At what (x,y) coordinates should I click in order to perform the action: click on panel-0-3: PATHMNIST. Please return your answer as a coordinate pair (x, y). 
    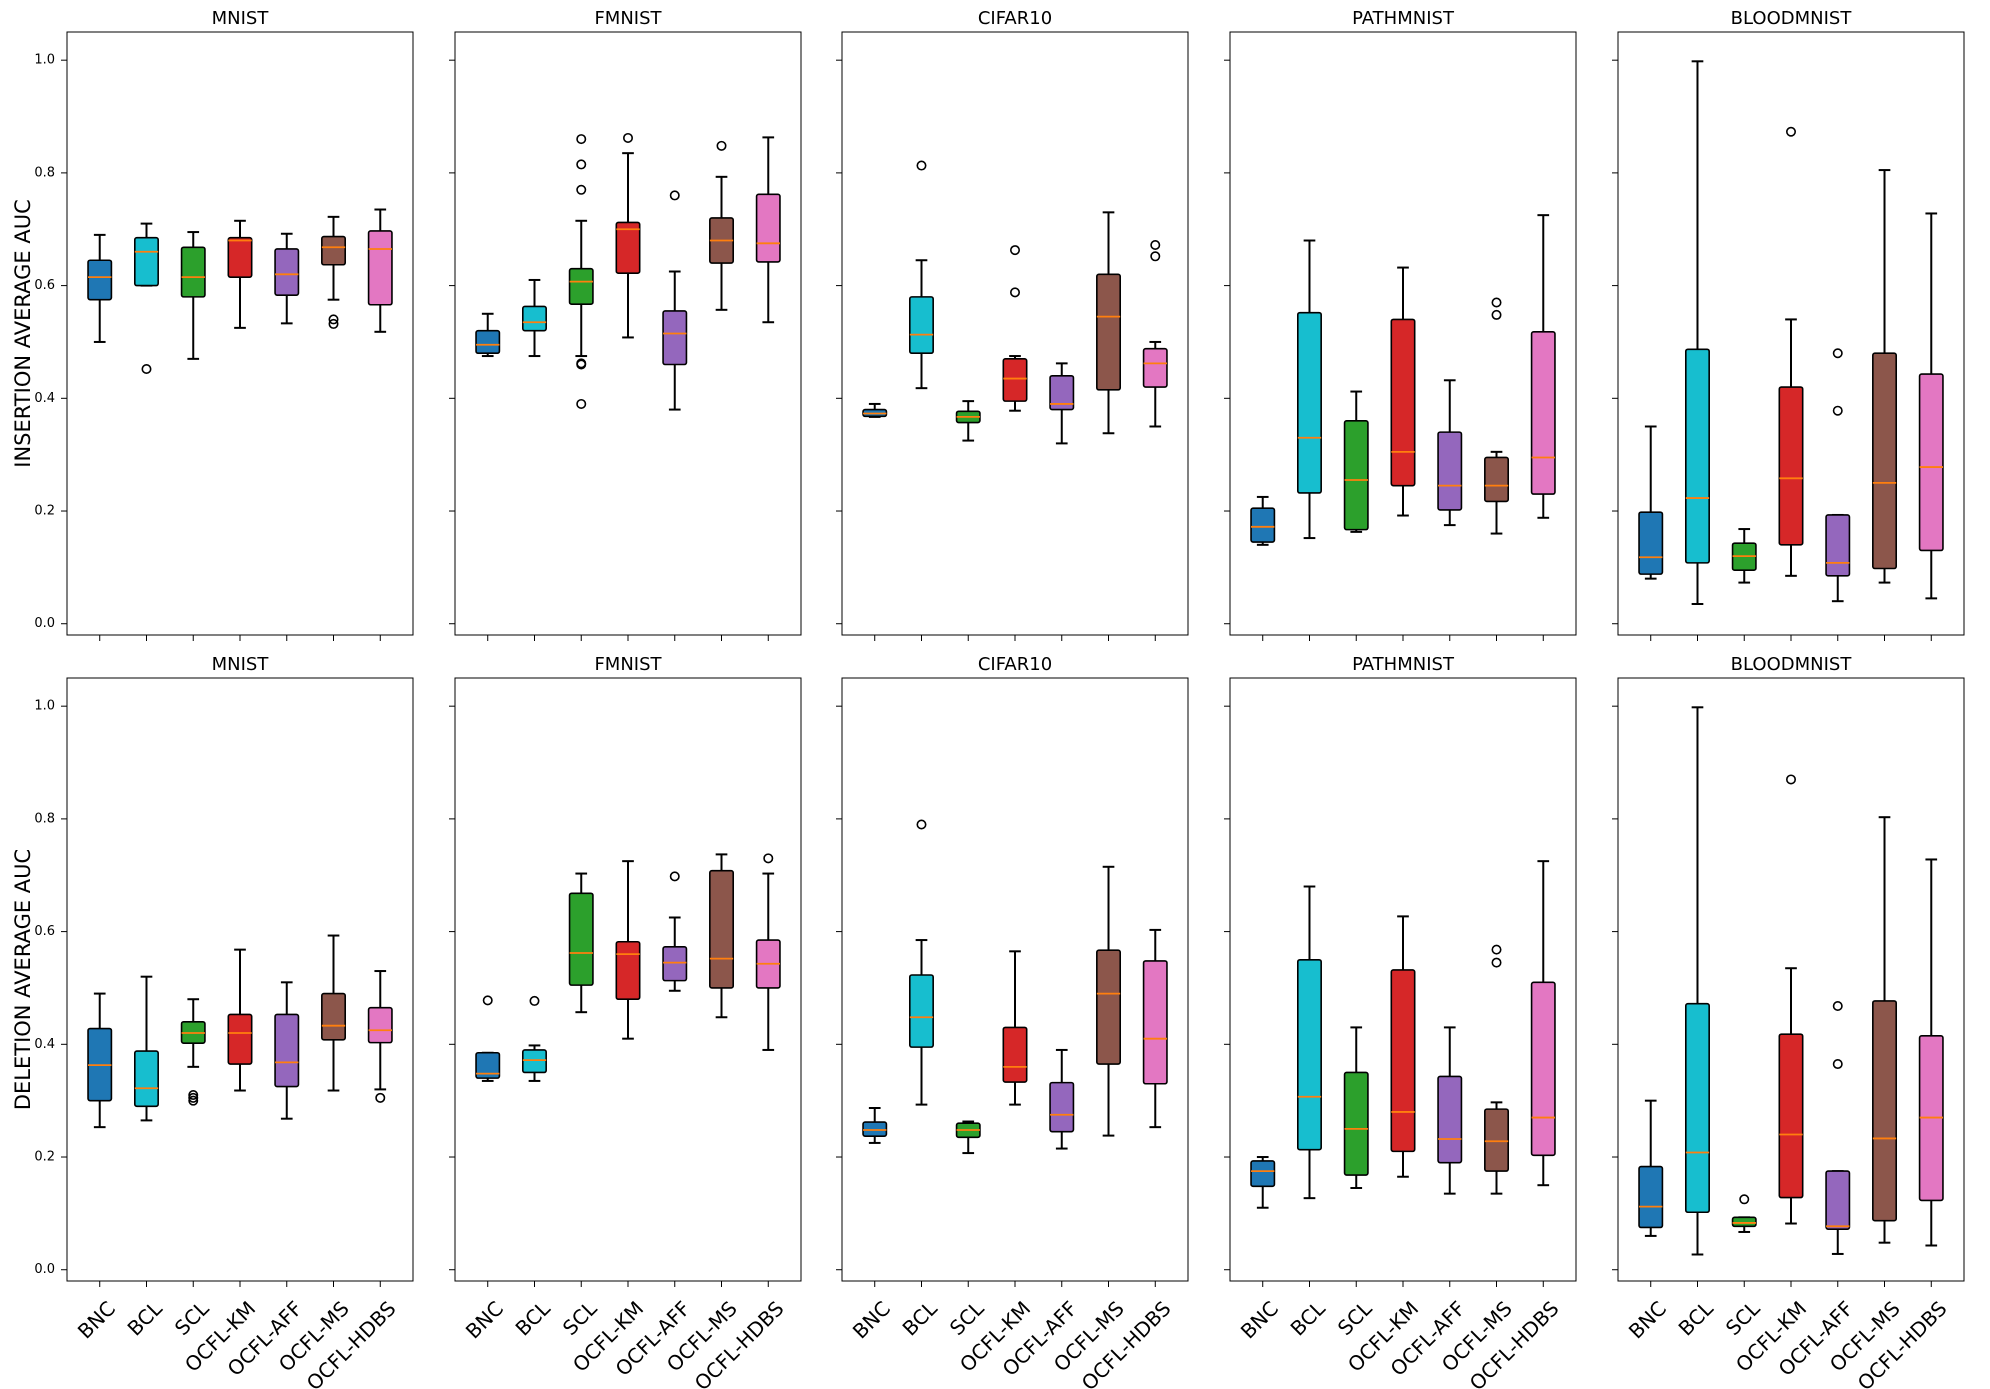
    Looking at the image, I should click on (1400, 324).